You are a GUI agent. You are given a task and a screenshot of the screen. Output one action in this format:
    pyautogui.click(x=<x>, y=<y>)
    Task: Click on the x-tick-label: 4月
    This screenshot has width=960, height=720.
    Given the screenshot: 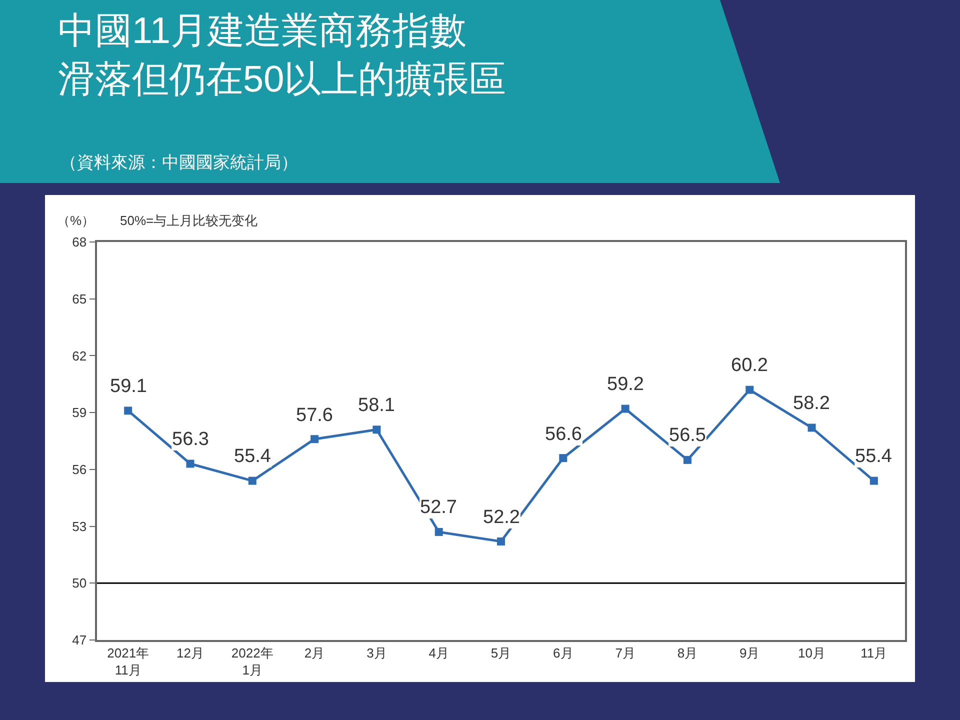 What is the action you would take?
    pyautogui.click(x=438, y=652)
    